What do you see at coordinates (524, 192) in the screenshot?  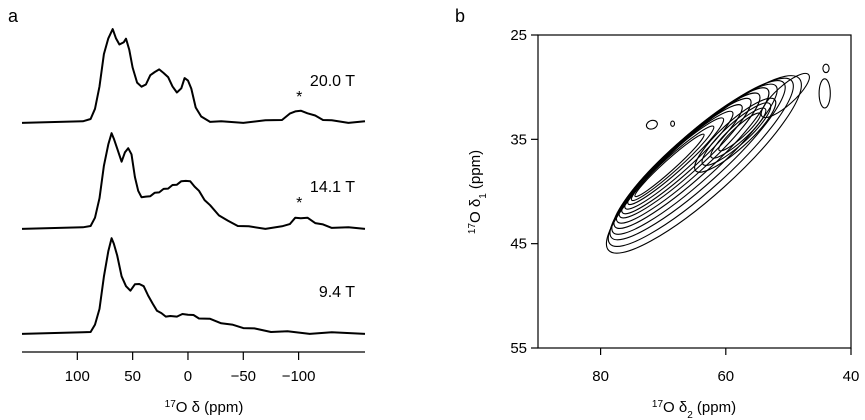 I see `panel-b-y-ticks: 25 35 45 55` at bounding box center [524, 192].